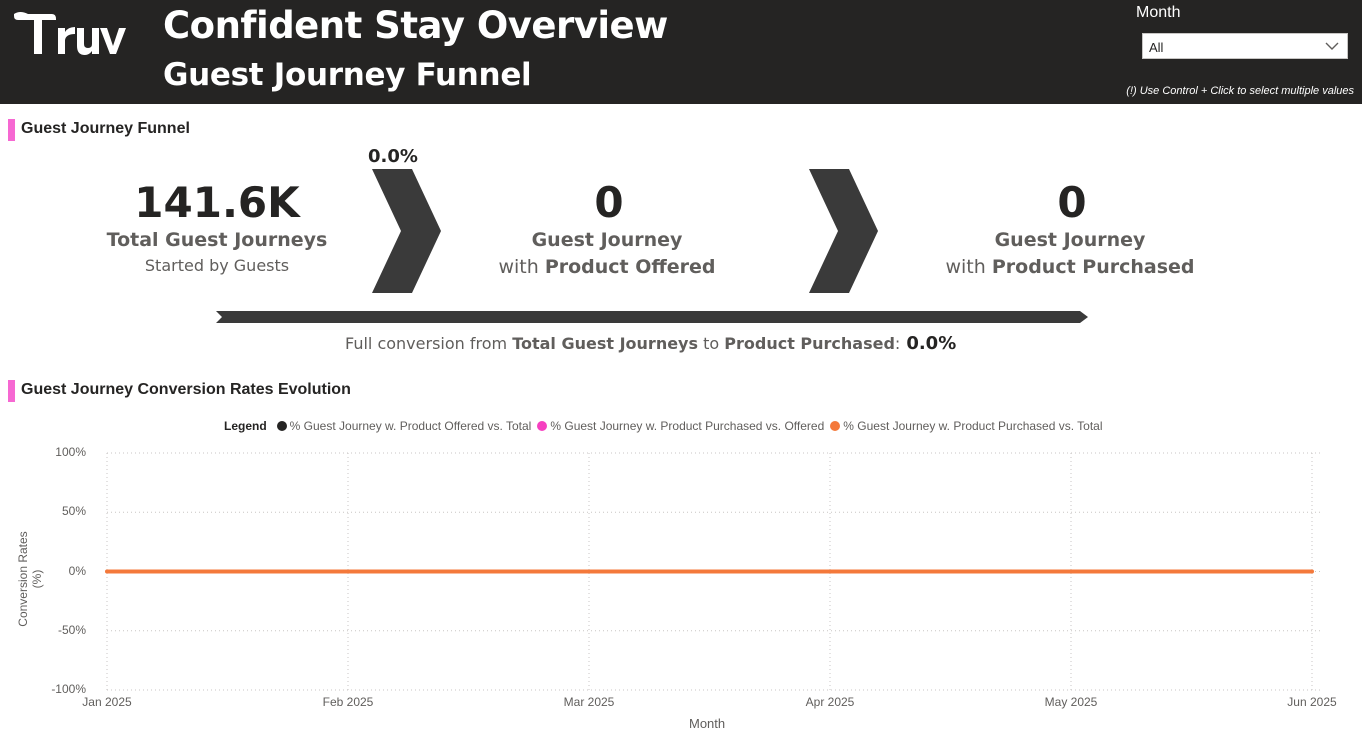 The height and width of the screenshot is (731, 1362). What do you see at coordinates (217, 240) in the screenshot?
I see `total-journeys-label: Total Guest Journeys` at bounding box center [217, 240].